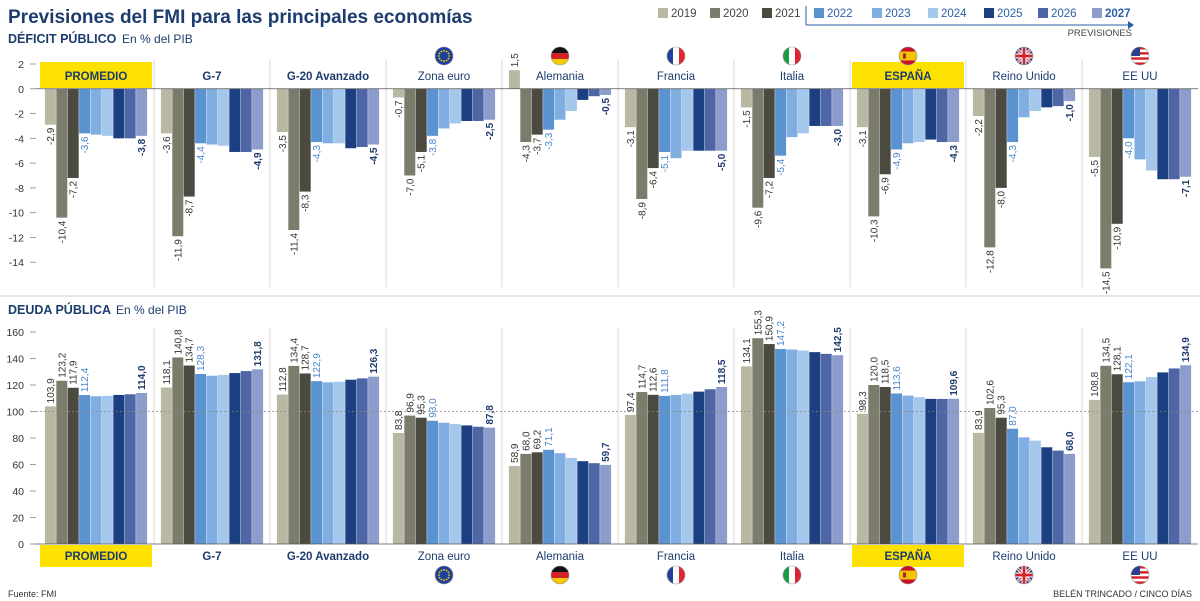  Describe the element at coordinates (62, 231) in the screenshot. I see `deficit-data-label: -10,4` at that location.